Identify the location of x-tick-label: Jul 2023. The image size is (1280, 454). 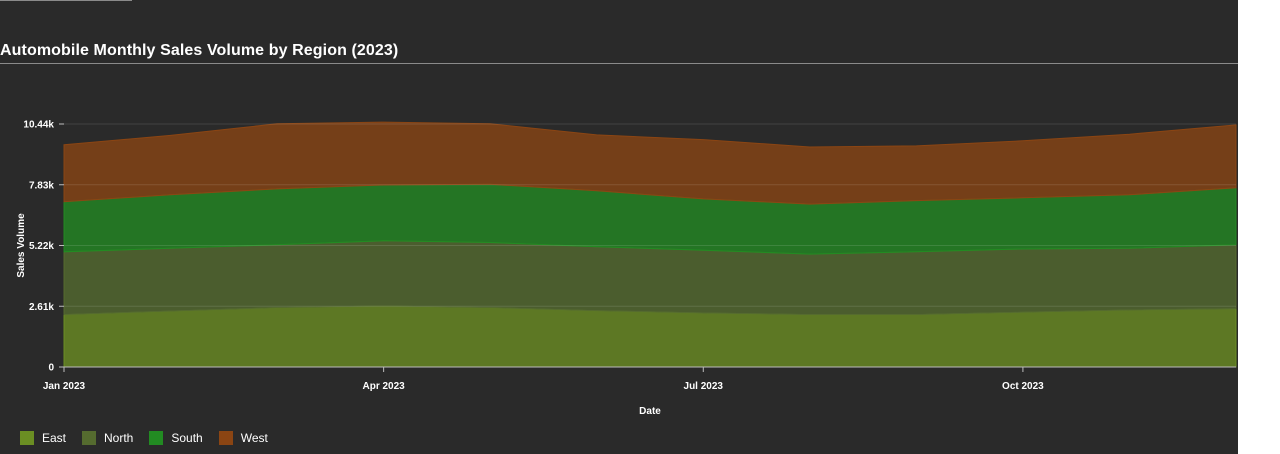
(704, 386).